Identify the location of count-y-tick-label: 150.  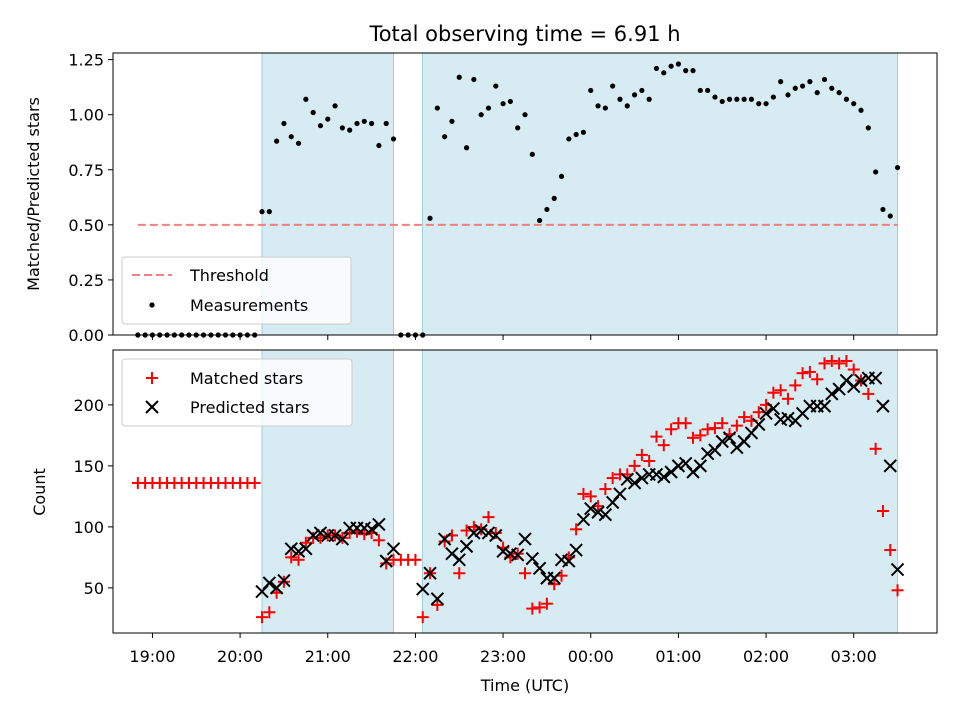
(88, 466).